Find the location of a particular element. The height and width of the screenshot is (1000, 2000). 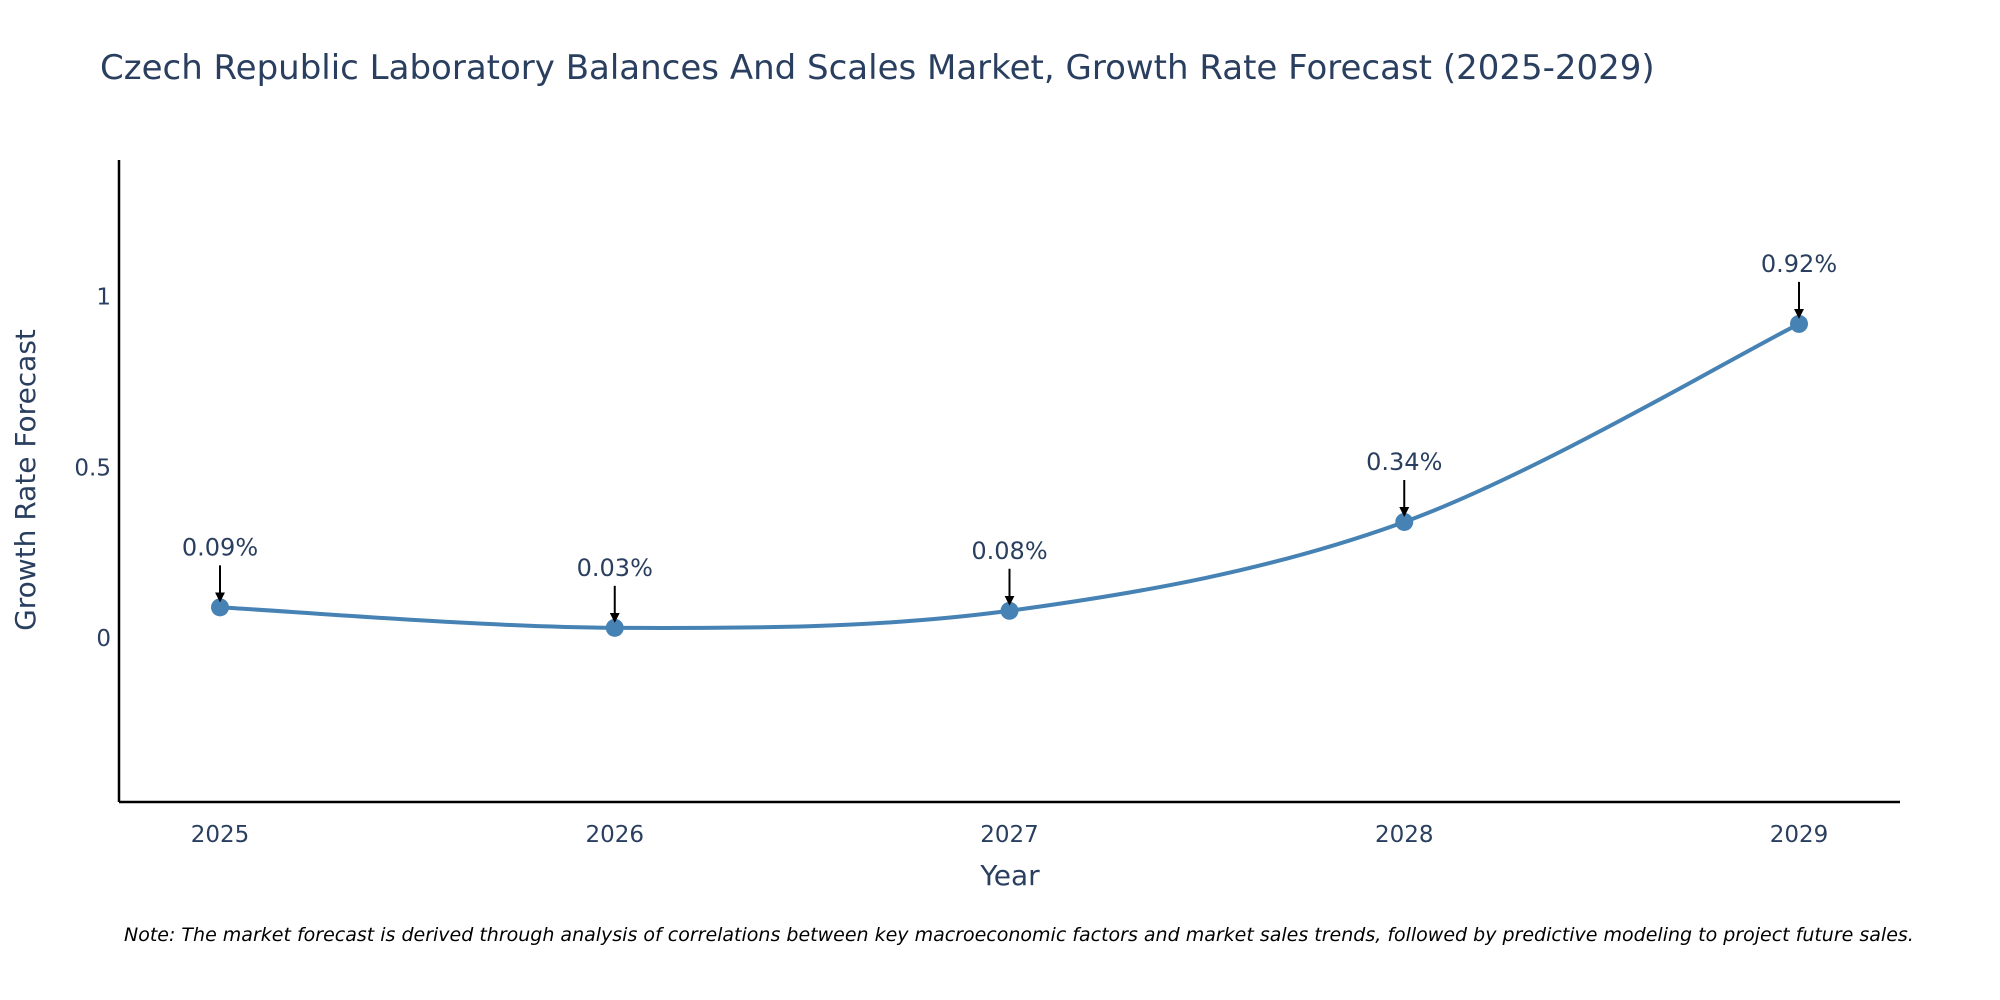

y-tick-label: 0.5 is located at coordinates (92, 468).